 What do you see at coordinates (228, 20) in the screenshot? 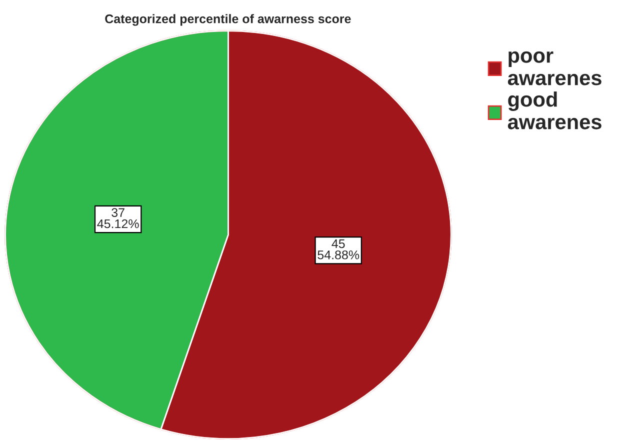
I see `chart-title: Categorized percentile of awarness score` at bounding box center [228, 20].